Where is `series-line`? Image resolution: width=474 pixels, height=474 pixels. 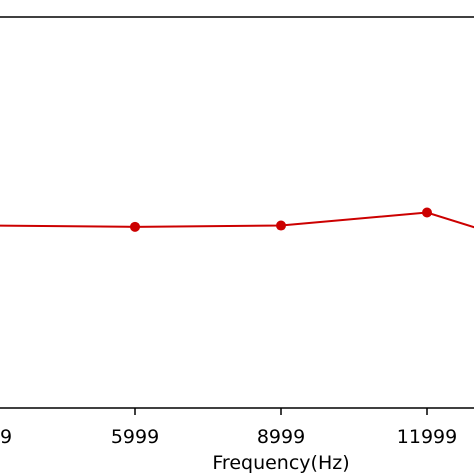 series-line is located at coordinates (237, 220).